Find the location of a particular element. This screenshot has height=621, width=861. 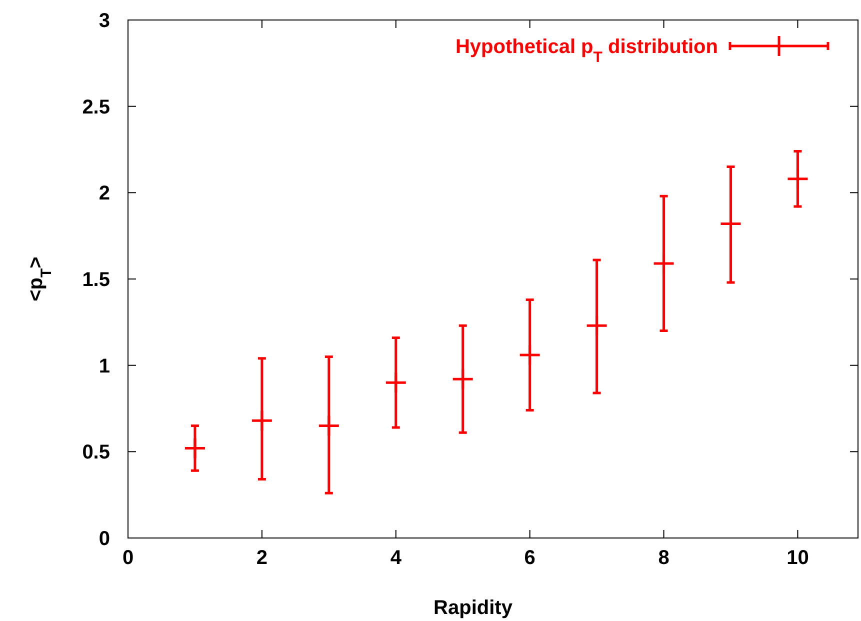

x-tick-label: 4 is located at coordinates (396, 558).